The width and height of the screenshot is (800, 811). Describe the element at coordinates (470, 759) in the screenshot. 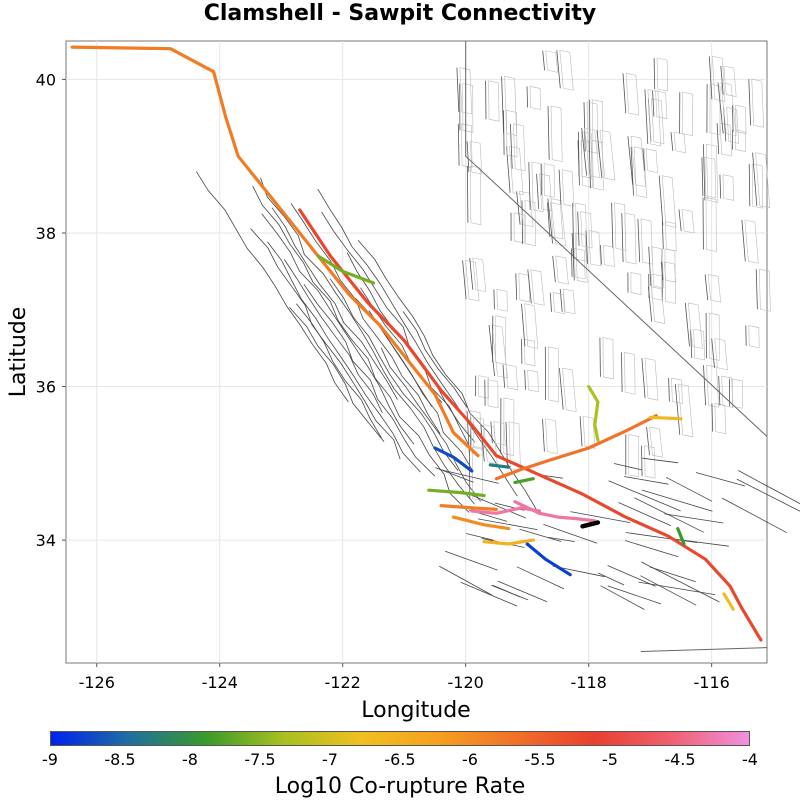

I see `colorbar-tick-label: -6` at that location.